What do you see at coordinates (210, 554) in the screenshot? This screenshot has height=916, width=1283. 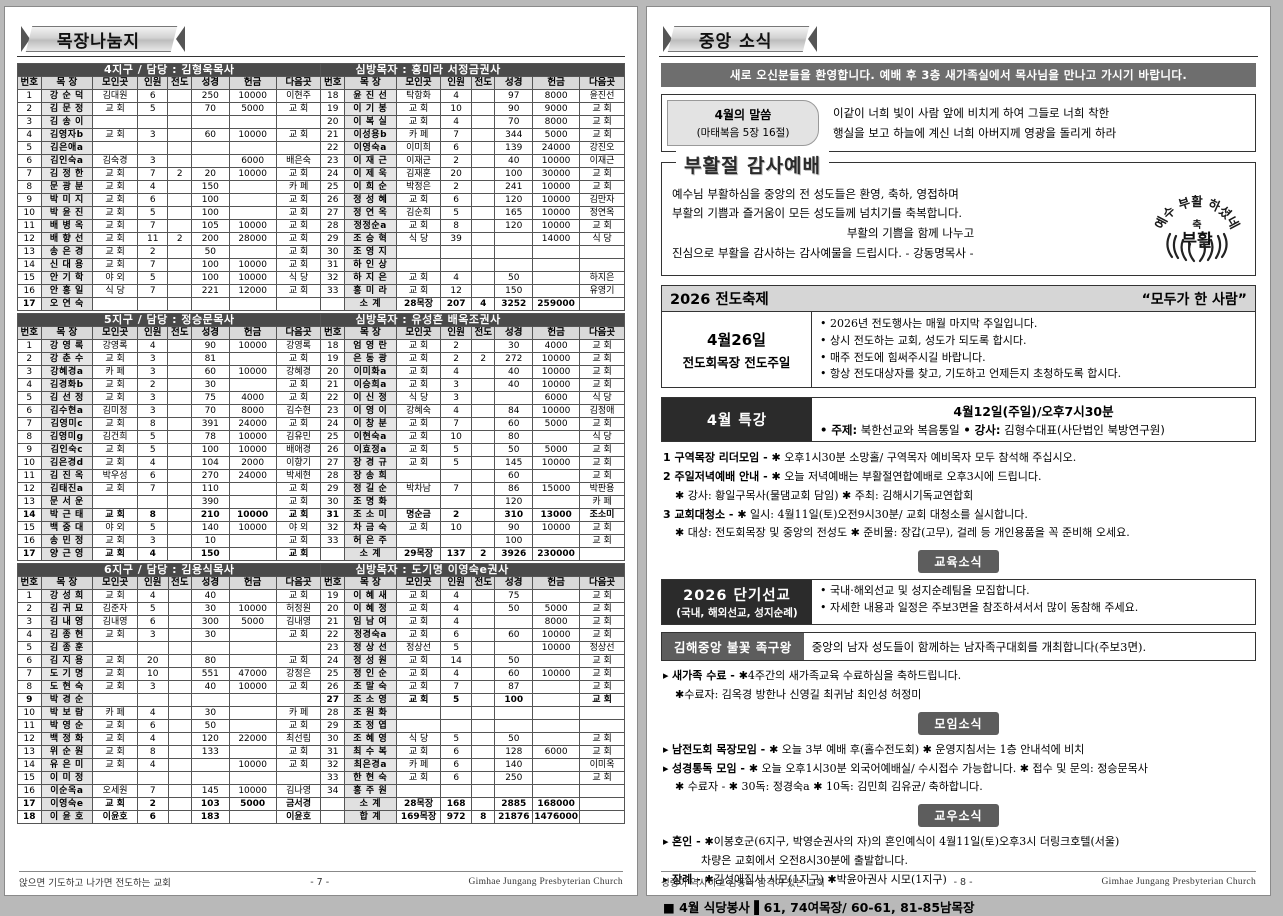 I see `table-cell: 150` at bounding box center [210, 554].